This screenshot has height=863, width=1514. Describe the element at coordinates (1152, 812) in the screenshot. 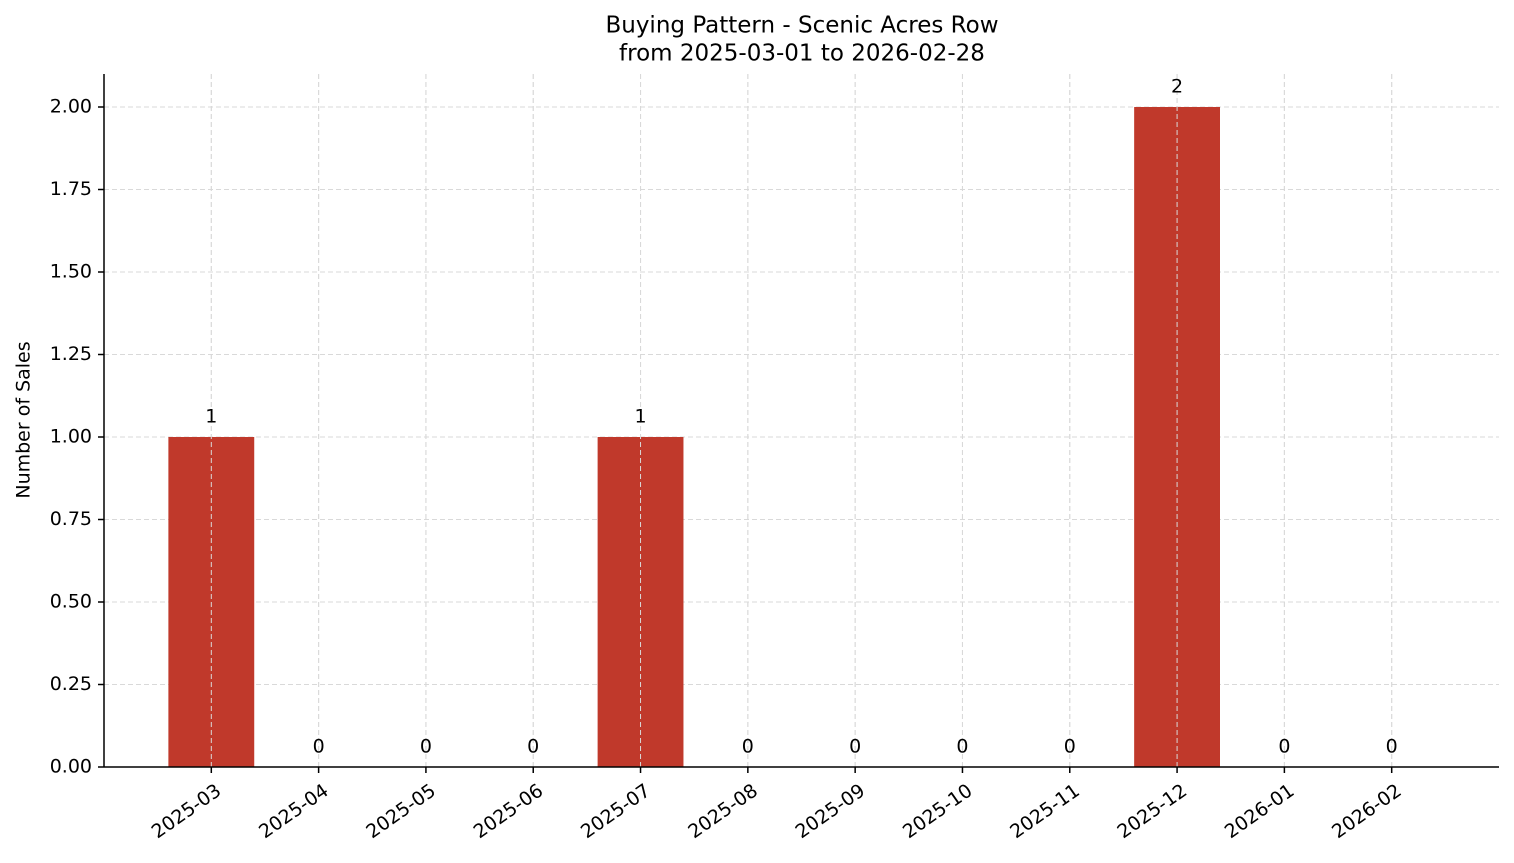

I see `x-tick-label: 2025-12` at that location.